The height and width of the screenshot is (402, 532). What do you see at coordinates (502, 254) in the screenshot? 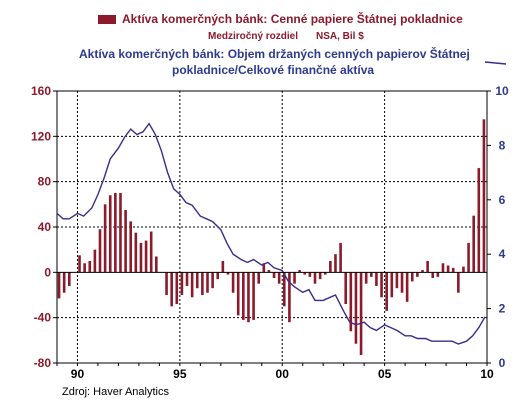
I see `right-tick-label: 4` at bounding box center [502, 254].